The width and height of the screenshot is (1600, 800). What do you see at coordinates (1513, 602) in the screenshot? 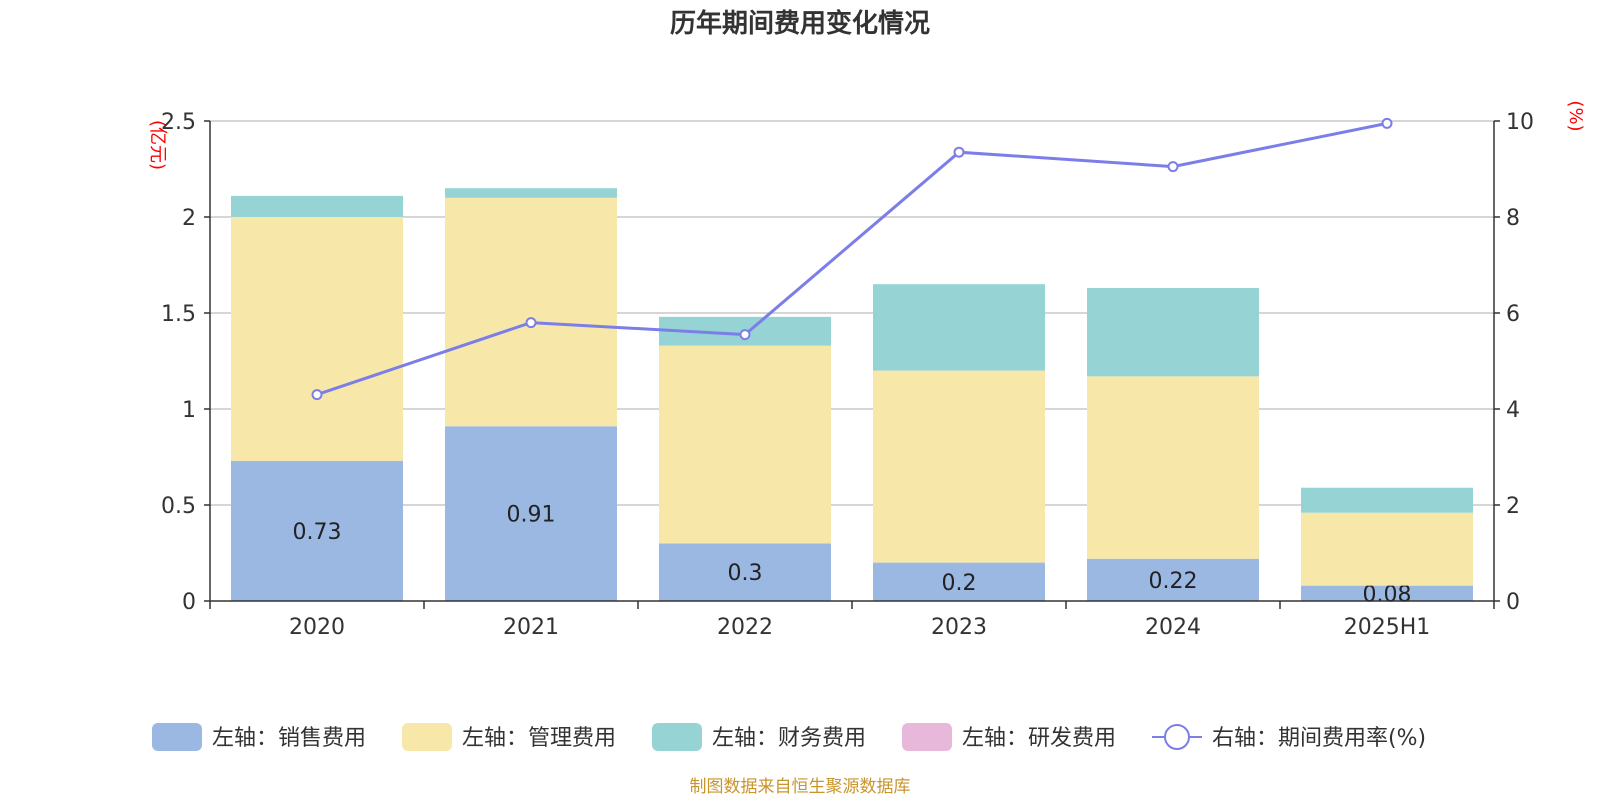
I see `right-tick-label: 0` at bounding box center [1513, 602].